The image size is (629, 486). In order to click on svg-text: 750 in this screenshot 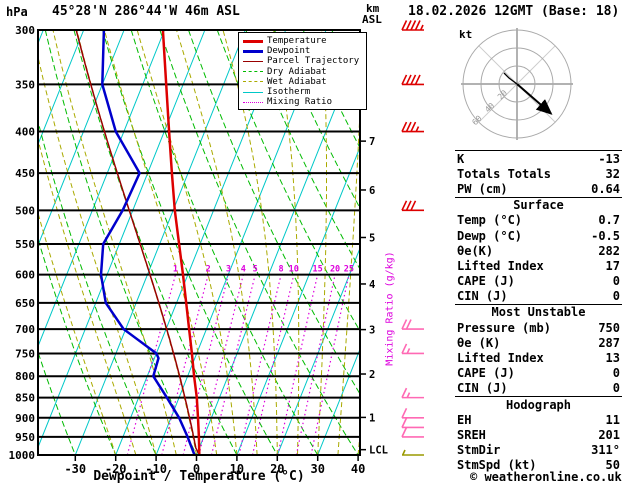, I will do `click(25, 353)`.